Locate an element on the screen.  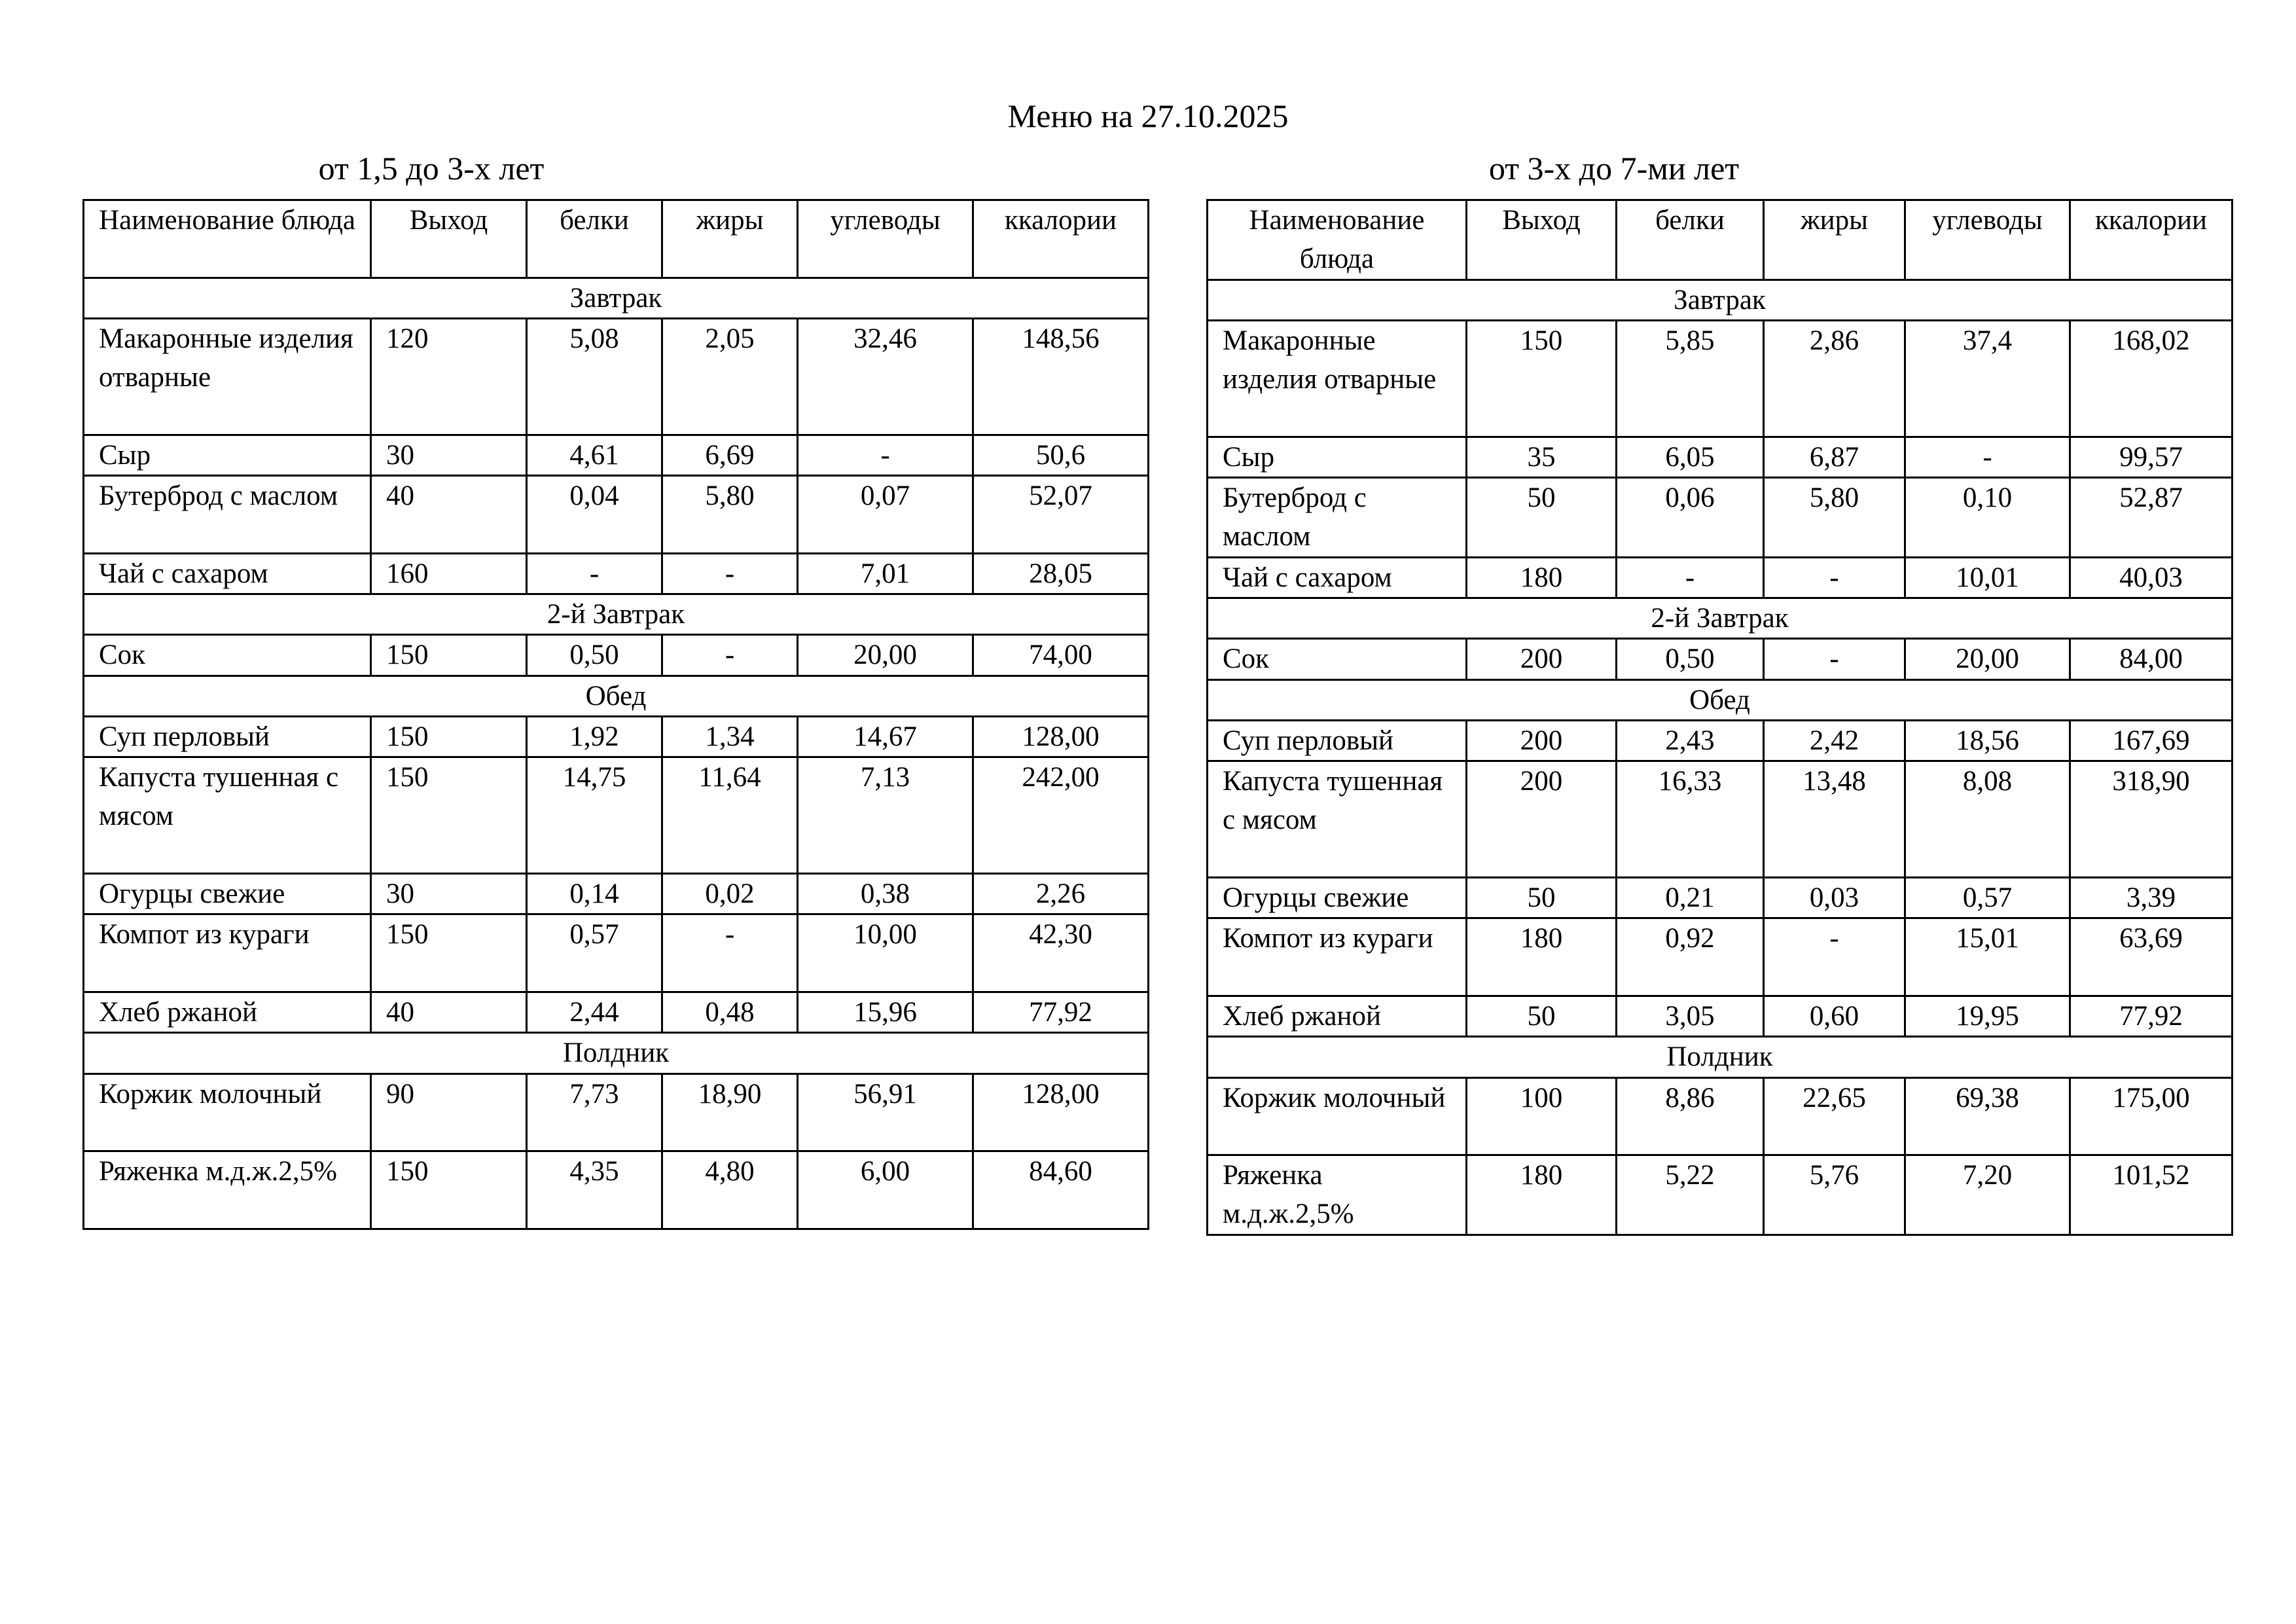
kcal-cell: 318,90 is located at coordinates (2151, 820).